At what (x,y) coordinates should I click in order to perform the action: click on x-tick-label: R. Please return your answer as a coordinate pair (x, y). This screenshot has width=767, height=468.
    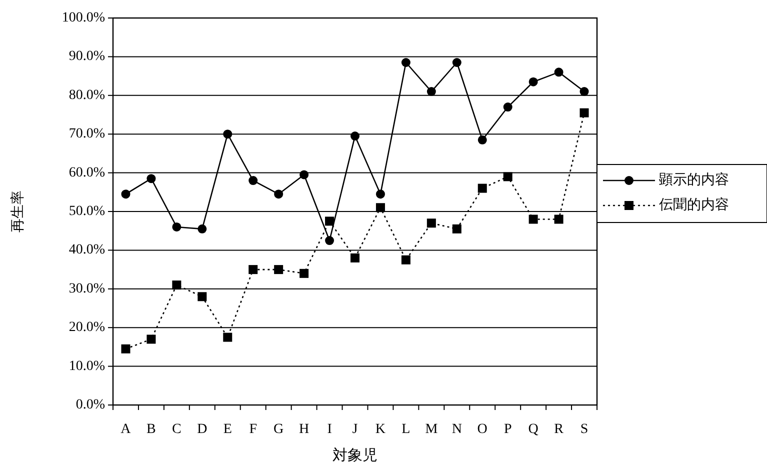
    Looking at the image, I should click on (559, 429).